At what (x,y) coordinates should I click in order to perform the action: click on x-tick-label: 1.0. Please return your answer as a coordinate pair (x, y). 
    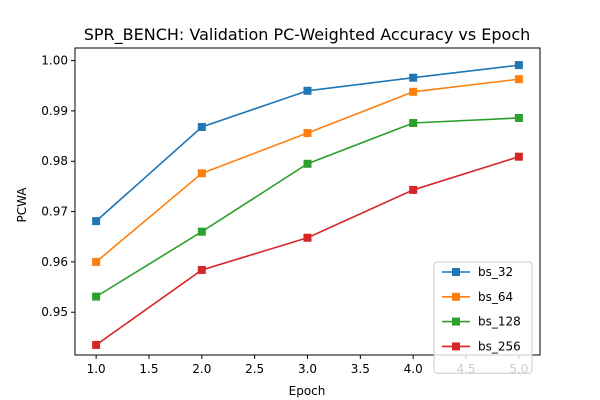
    Looking at the image, I should click on (96, 369).